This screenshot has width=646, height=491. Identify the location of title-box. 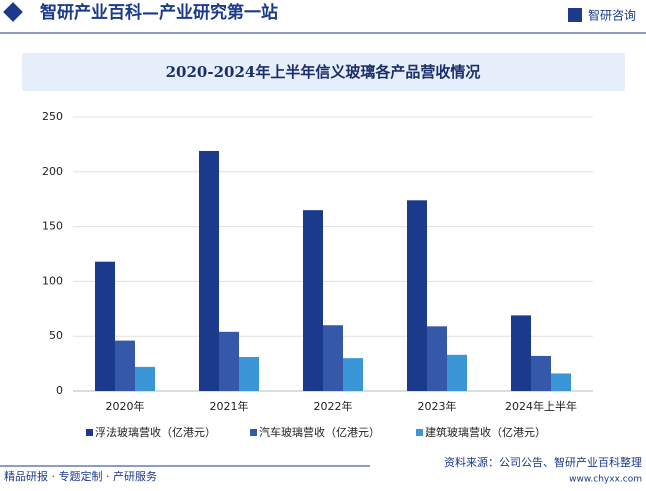
(323, 72).